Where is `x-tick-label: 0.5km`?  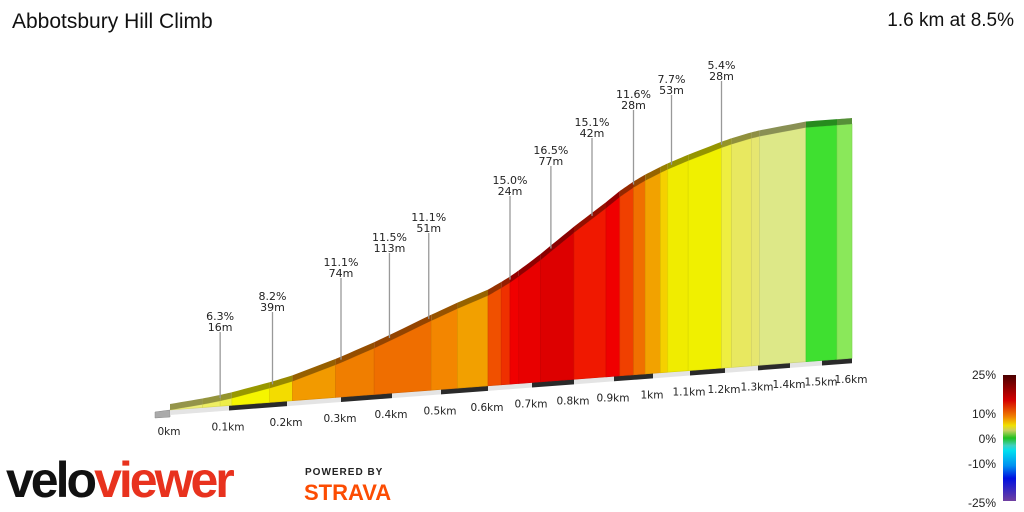
x-tick-label: 0.5km is located at coordinates (439, 411).